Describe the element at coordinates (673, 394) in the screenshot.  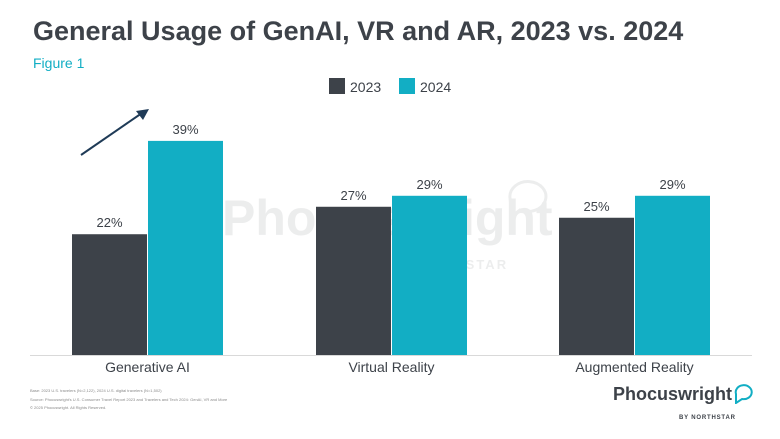
I see `logo-name: Phocuswright` at that location.